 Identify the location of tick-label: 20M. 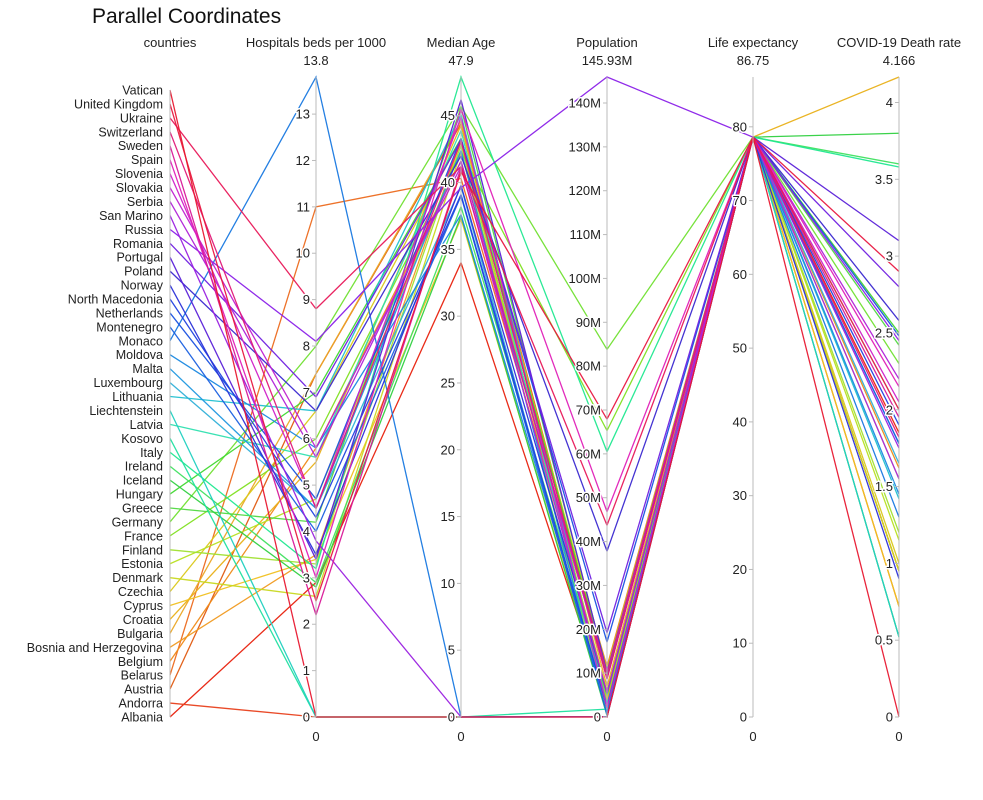
(588, 629).